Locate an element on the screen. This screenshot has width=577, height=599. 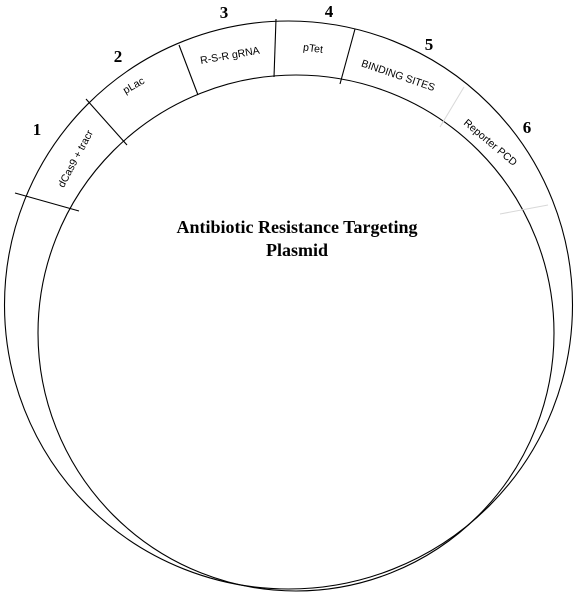
segment-number: 6 is located at coordinates (527, 127).